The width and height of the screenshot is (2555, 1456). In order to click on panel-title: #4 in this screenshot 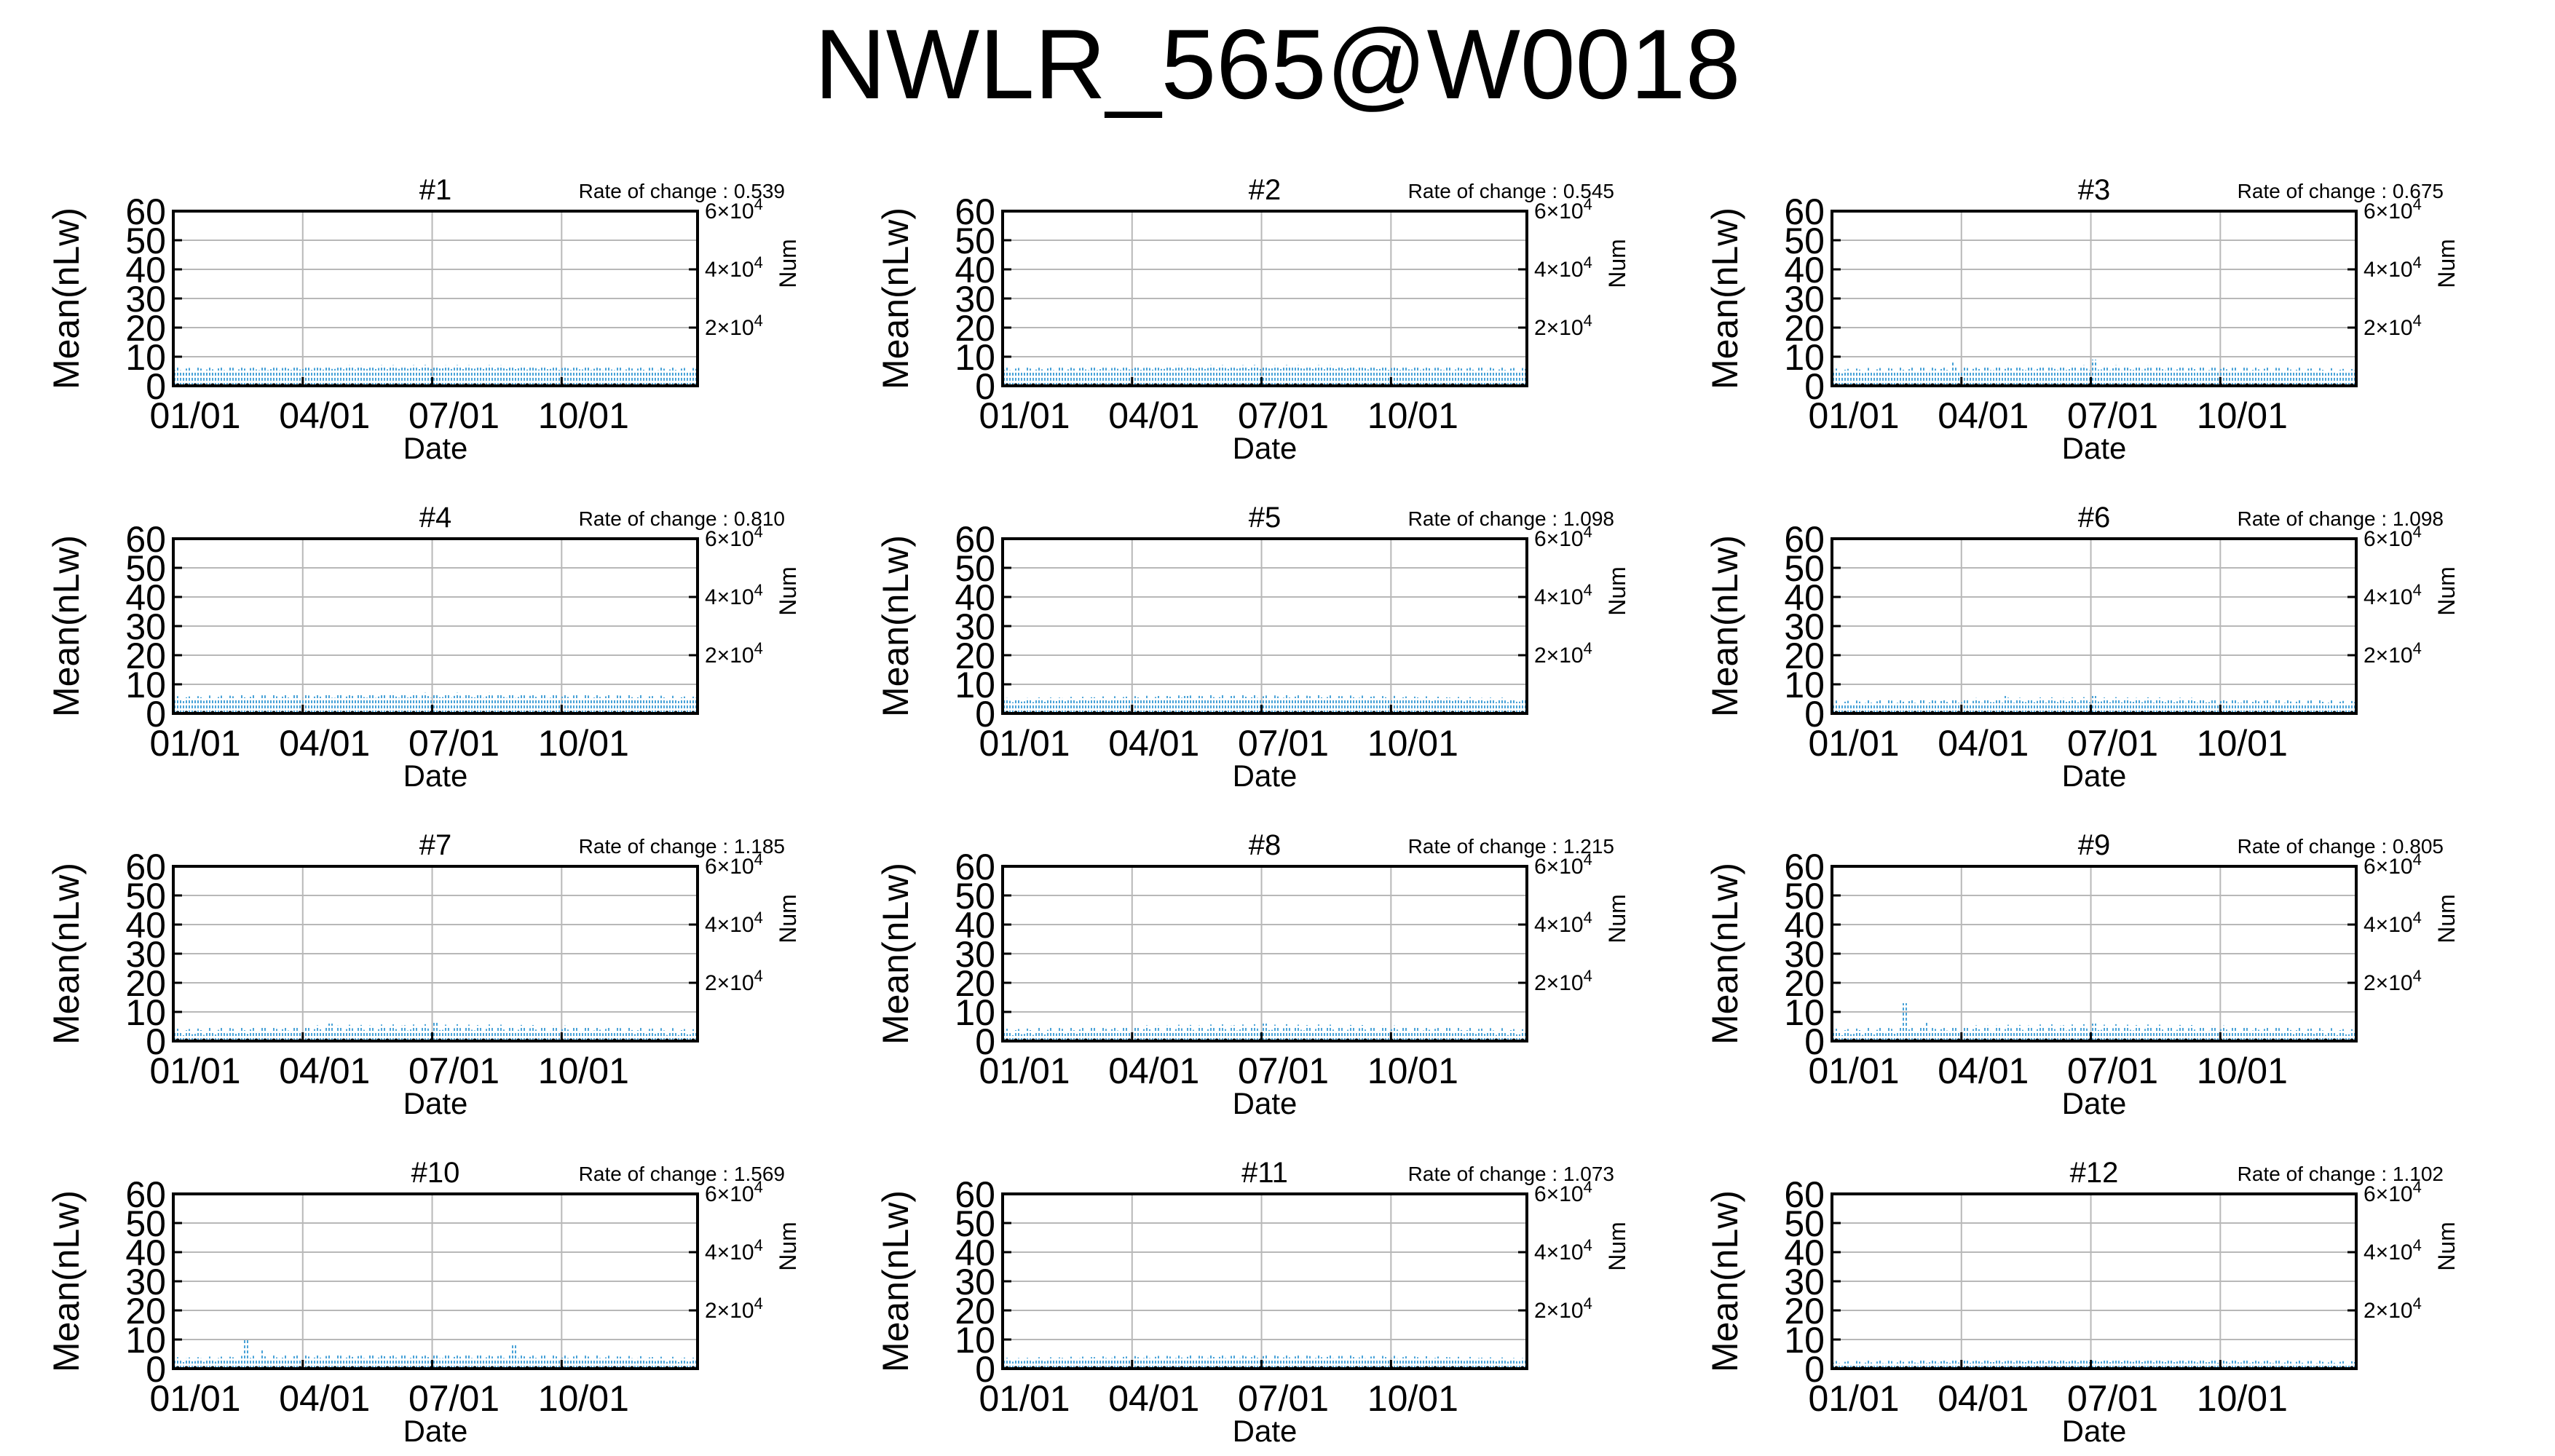, I will do `click(435, 518)`.